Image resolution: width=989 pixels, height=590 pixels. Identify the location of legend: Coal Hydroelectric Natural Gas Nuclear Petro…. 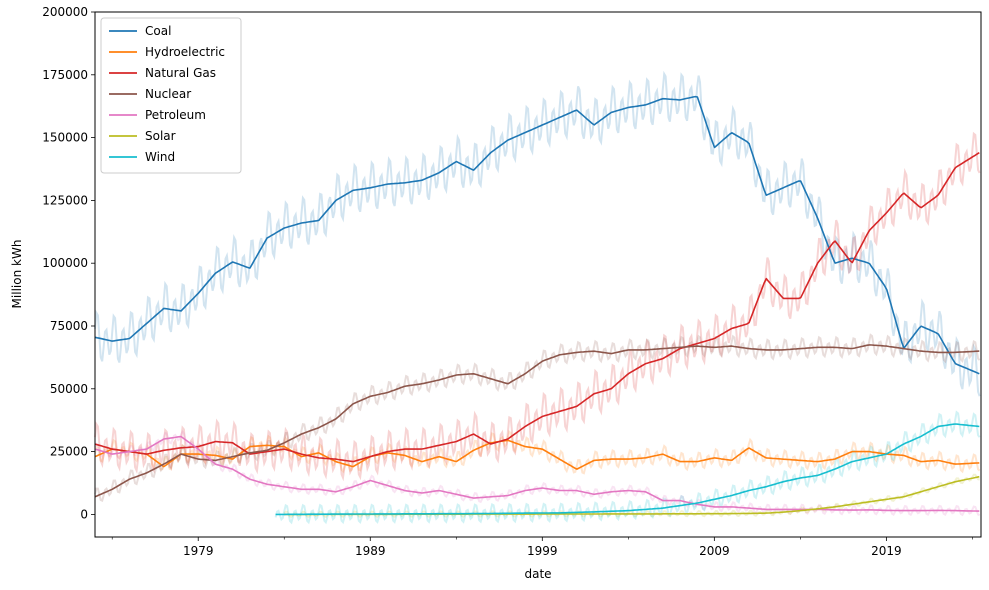
(171, 95).